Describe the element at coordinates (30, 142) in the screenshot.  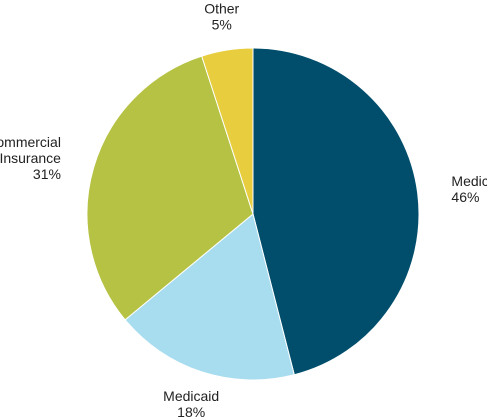
I see `slice-name-label-commercial-insurance: Commercial` at that location.